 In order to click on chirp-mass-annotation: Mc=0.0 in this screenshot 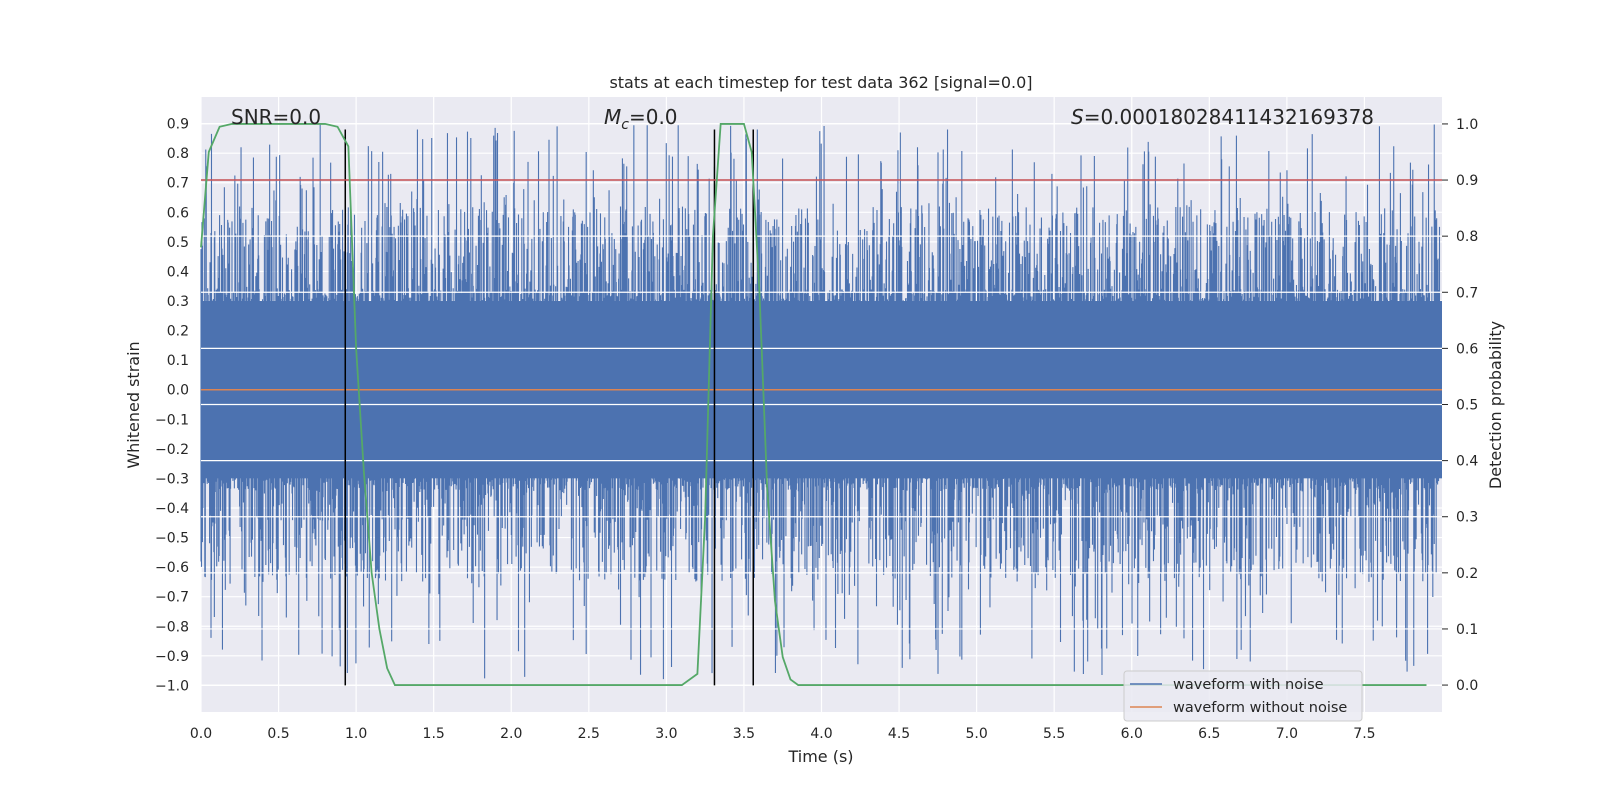, I will do `click(641, 119)`.